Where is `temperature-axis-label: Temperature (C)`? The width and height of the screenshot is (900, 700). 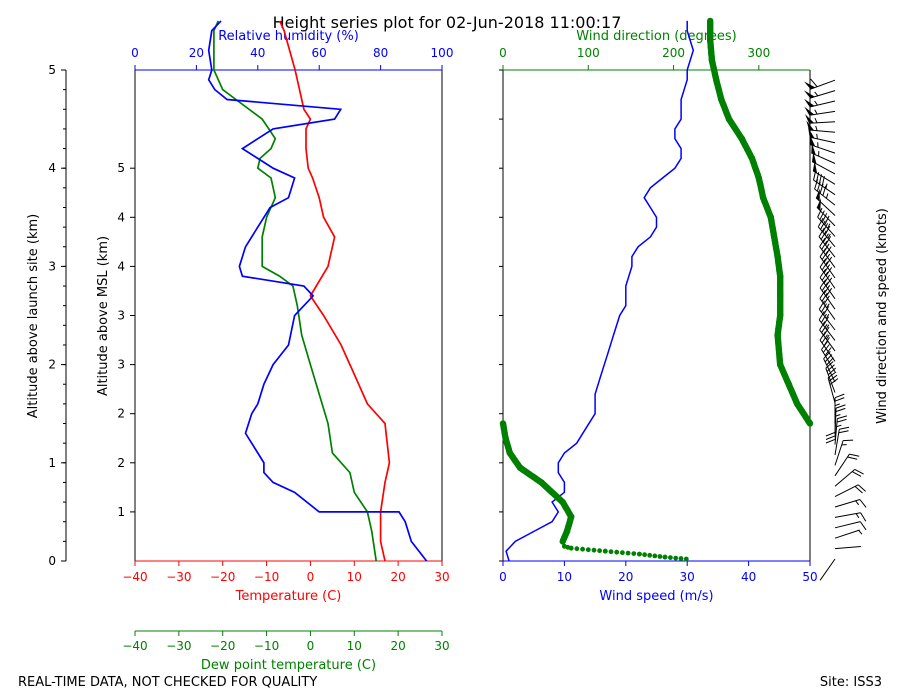
temperature-axis-label: Temperature (C) is located at coordinates (288, 596).